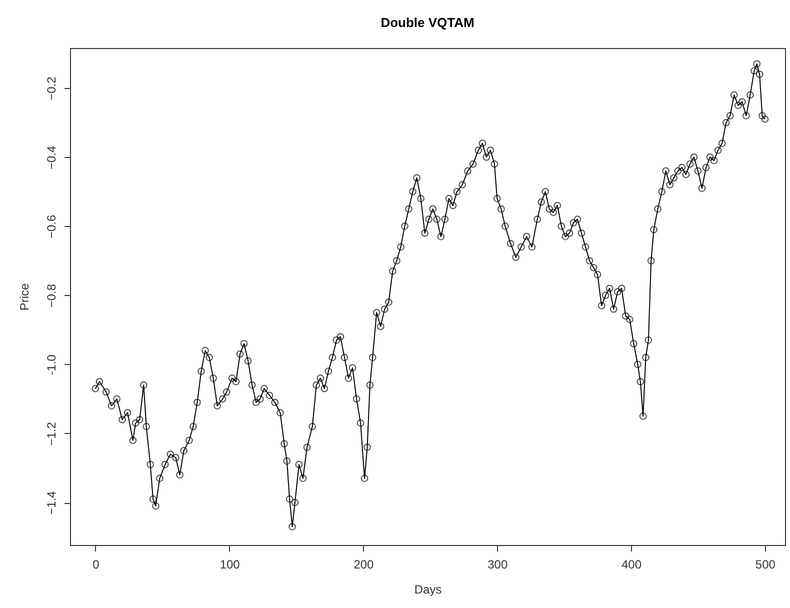 This screenshot has width=790, height=608. I want to click on x-tick-label: 500, so click(765, 565).